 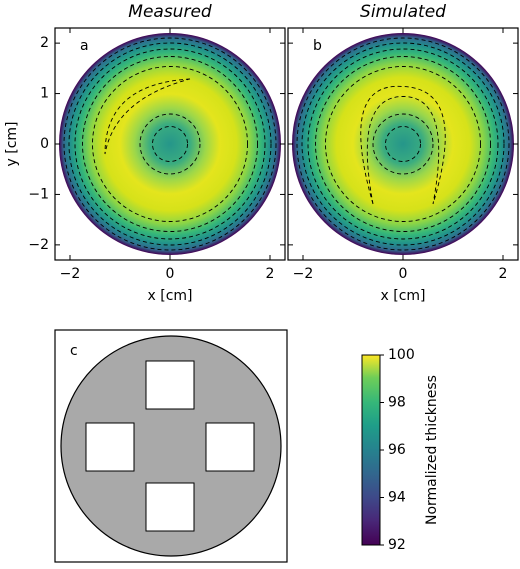 What do you see at coordinates (170, 12) in the screenshot?
I see `panel-title: Measured` at bounding box center [170, 12].